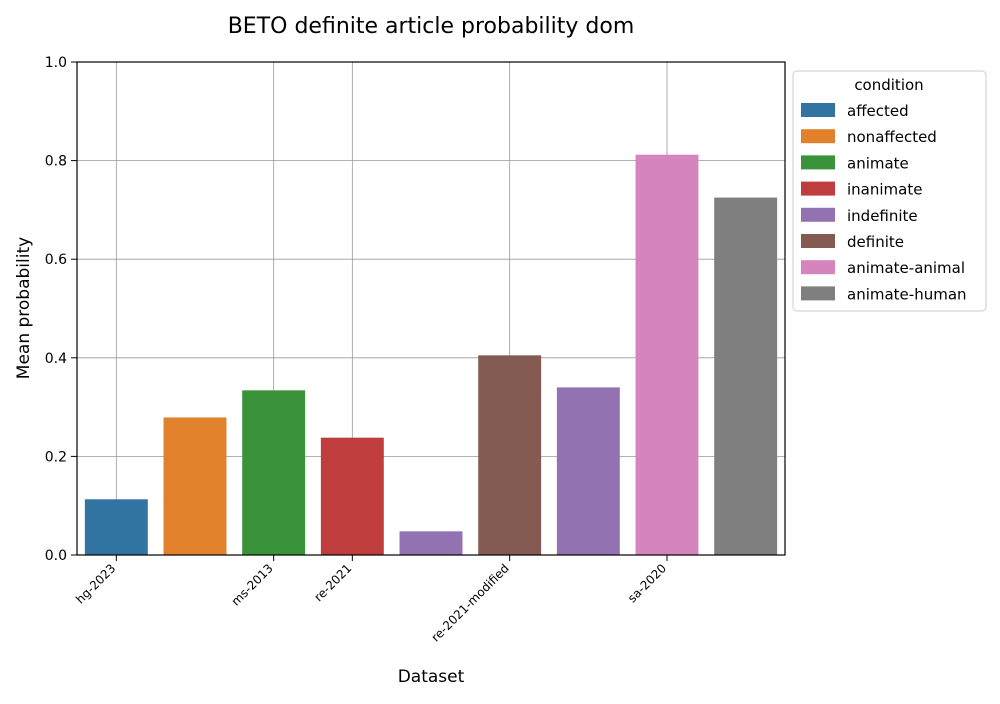  What do you see at coordinates (818, 188) in the screenshot?
I see `legend-swatch-inanimate` at bounding box center [818, 188].